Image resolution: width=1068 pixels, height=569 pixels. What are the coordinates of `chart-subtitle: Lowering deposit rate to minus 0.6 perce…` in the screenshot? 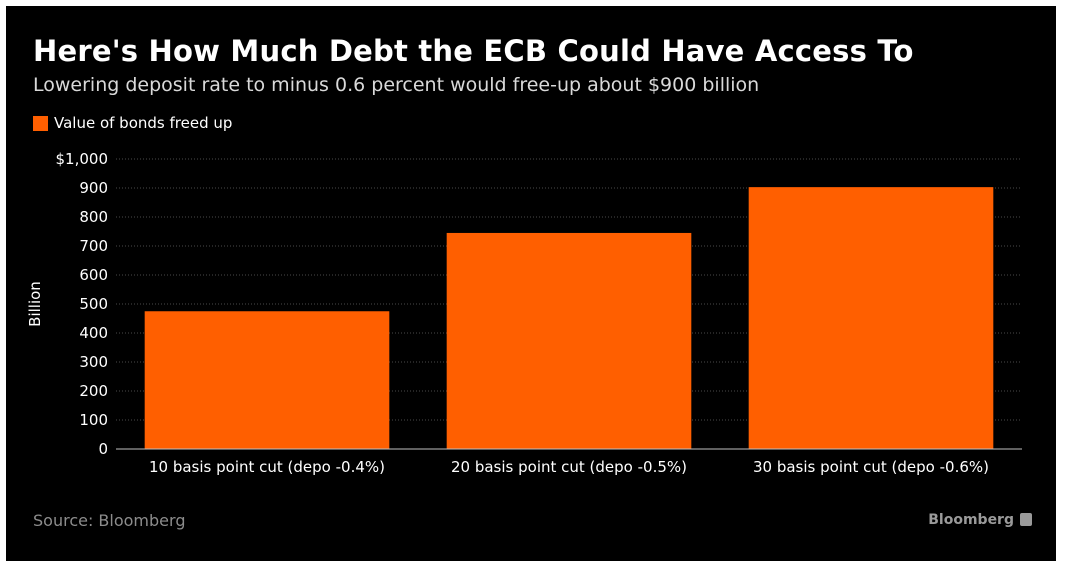 It's located at (396, 85).